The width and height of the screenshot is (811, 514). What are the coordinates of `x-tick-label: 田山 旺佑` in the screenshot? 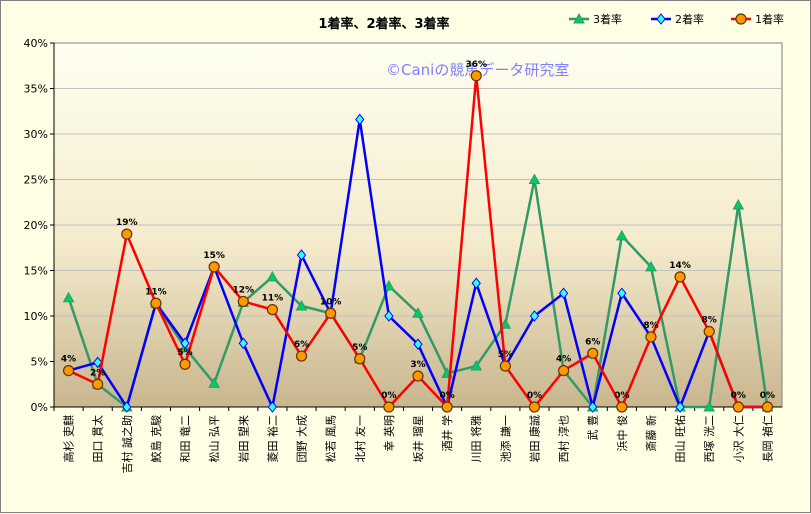 It's located at (680, 439).